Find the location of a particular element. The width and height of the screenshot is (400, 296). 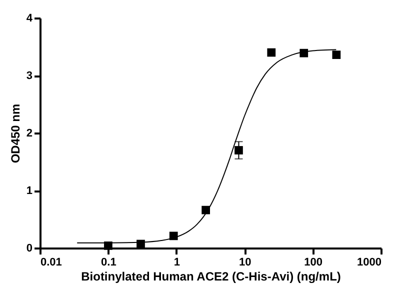

y-tick-label: 4 is located at coordinates (30, 18).